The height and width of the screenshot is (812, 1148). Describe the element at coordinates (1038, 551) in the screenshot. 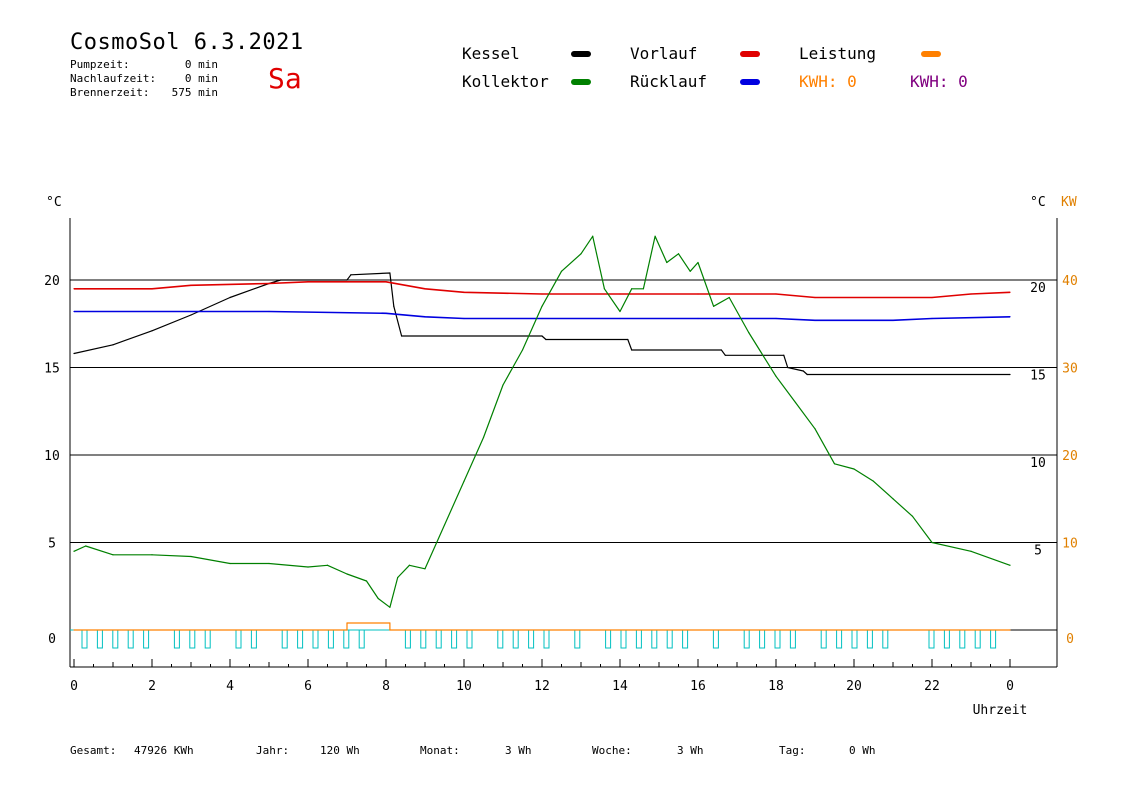

I see `y-right-tick-5: 5` at that location.